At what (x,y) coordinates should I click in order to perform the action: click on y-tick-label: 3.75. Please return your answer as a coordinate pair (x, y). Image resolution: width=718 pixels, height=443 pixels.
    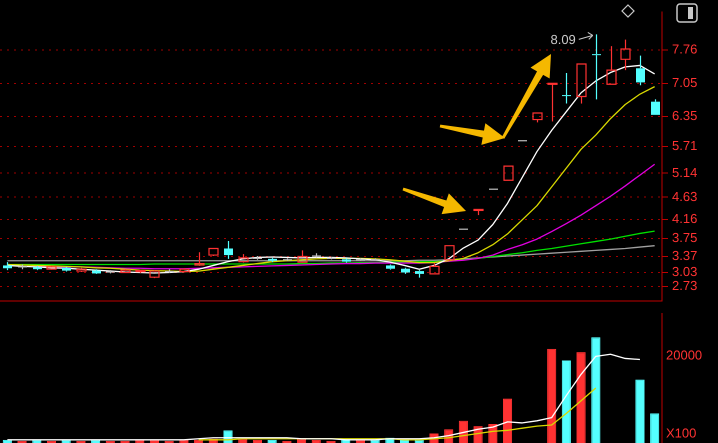
    Looking at the image, I should click on (685, 238).